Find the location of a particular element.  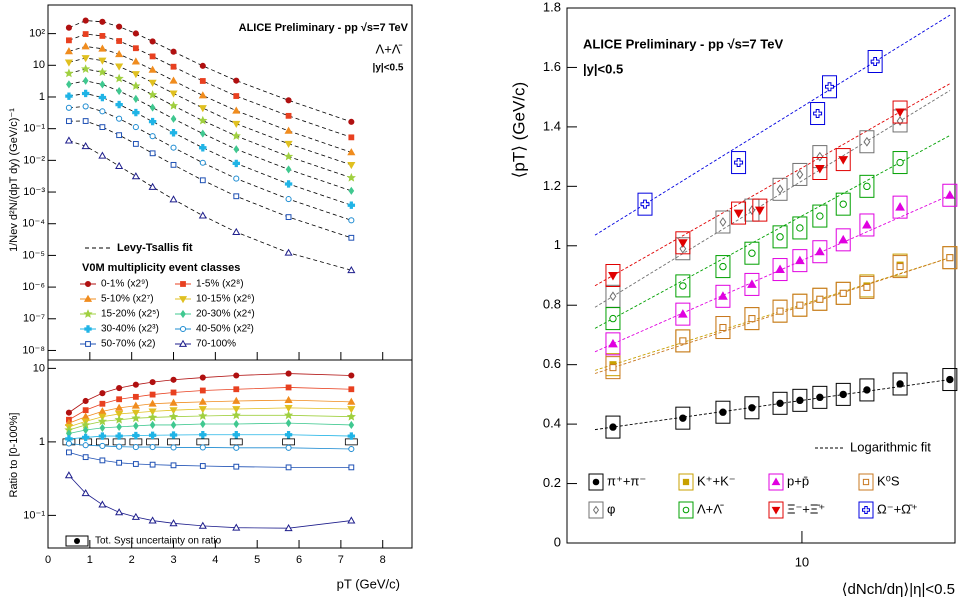

y-tick-label: 0.8 is located at coordinates (552, 304).